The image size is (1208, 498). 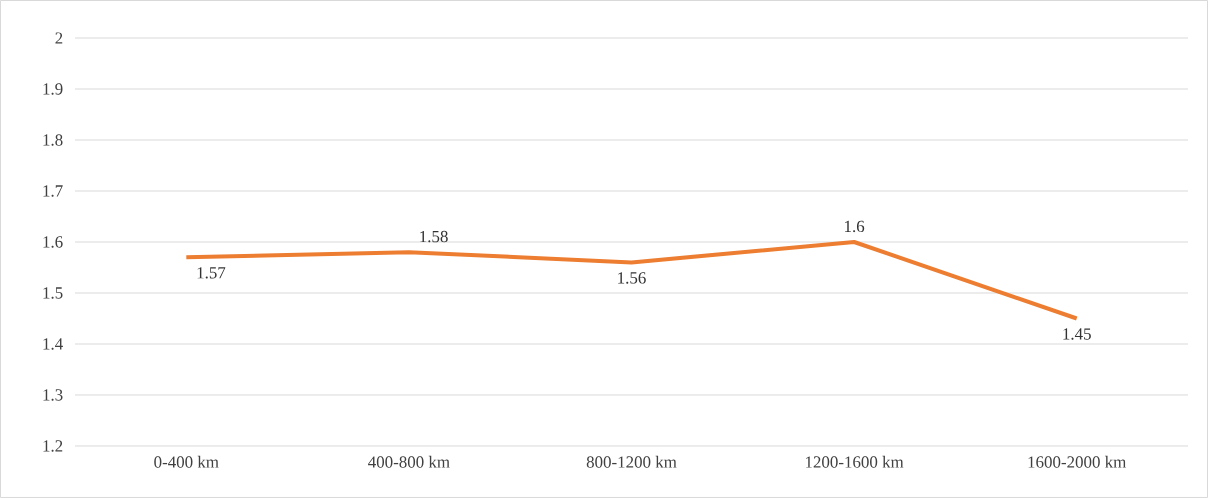 I want to click on x-tick-label: 0-400 km, so click(x=186, y=461).